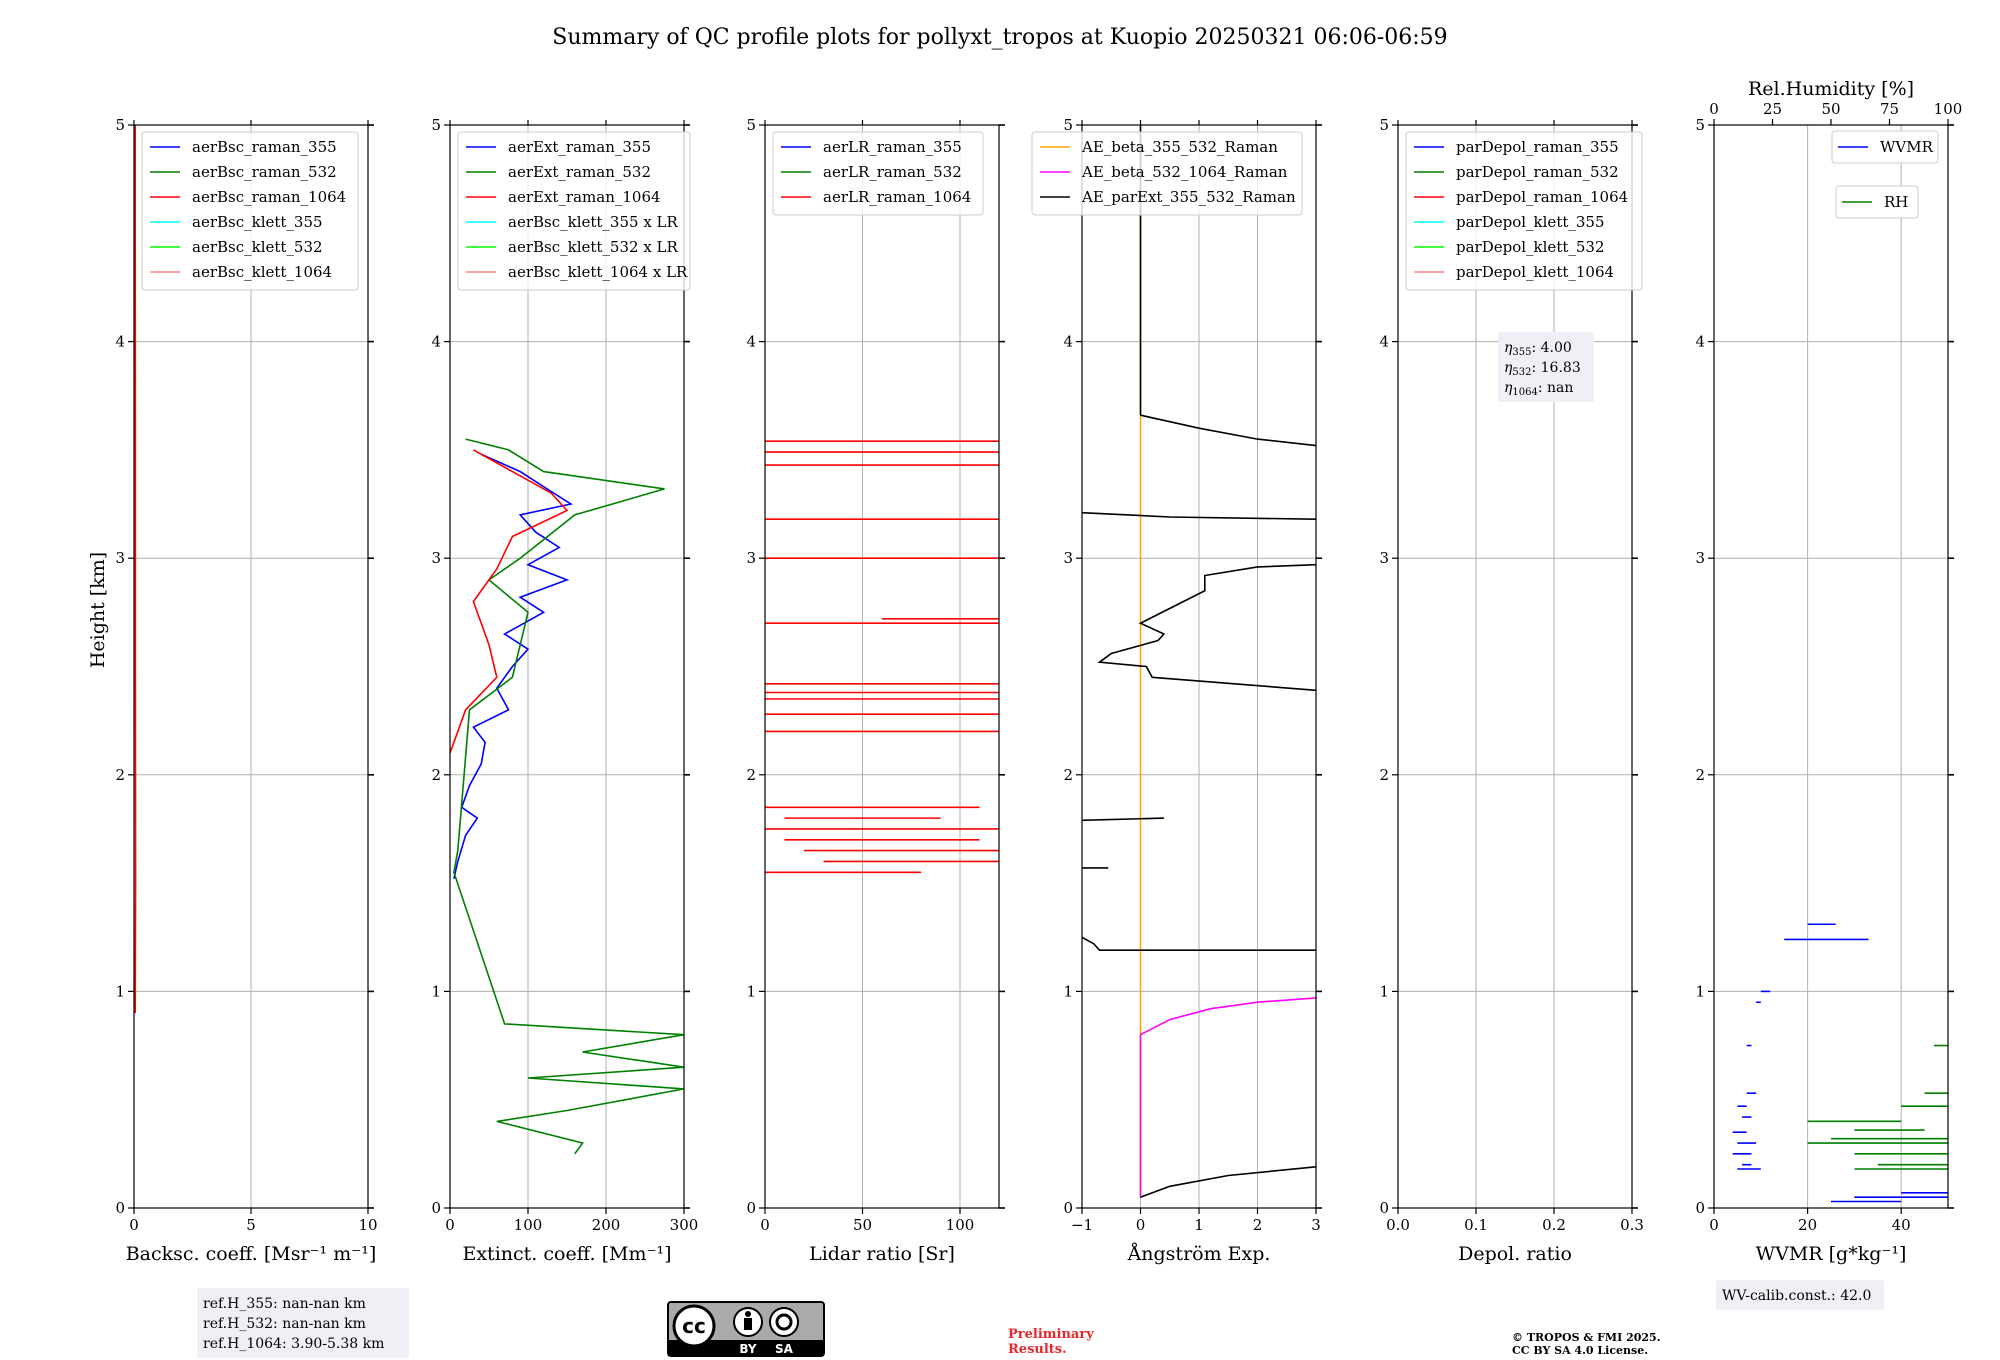 The height and width of the screenshot is (1360, 2000). I want to click on axes-frame, so click(567, 666).